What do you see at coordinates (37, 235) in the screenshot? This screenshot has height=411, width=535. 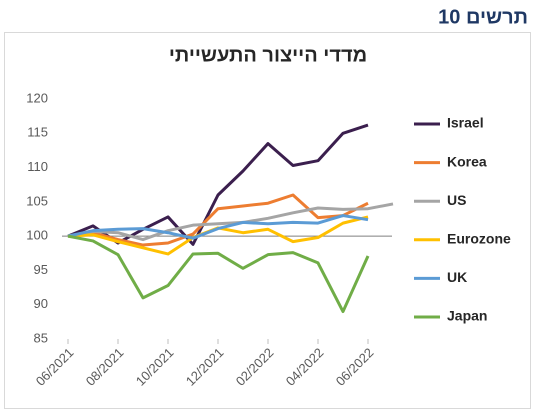 I see `y-tick-label: 100` at bounding box center [37, 235].